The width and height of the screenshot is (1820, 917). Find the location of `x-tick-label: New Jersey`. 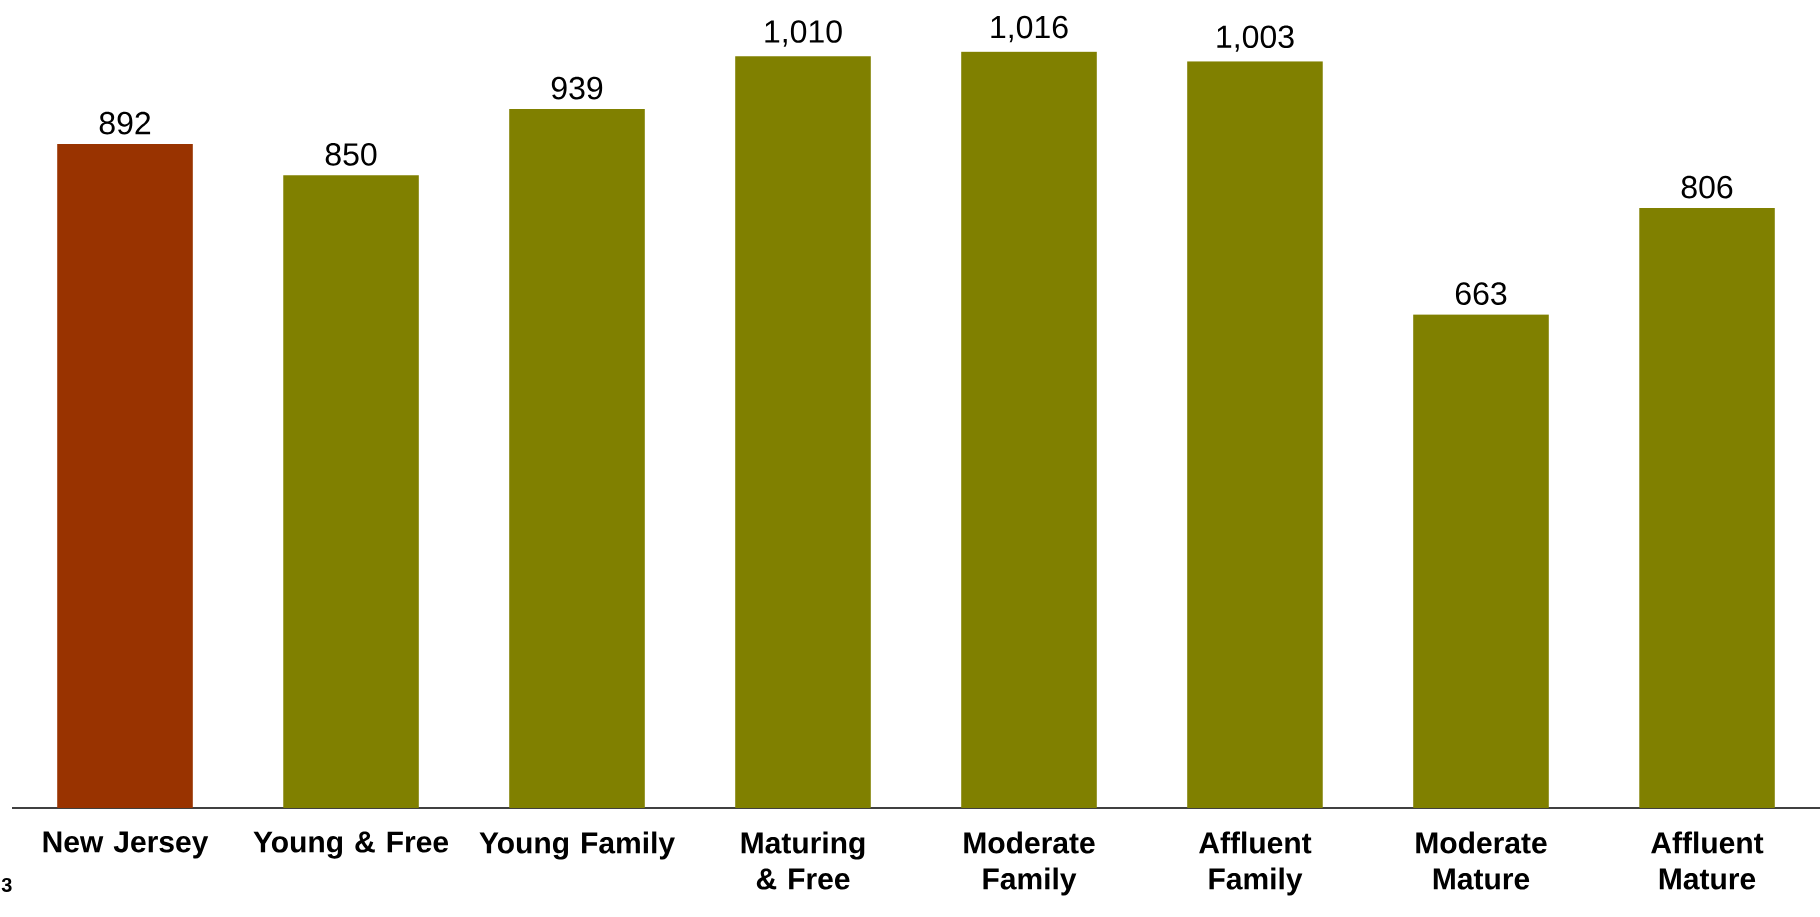

x-tick-label: New Jersey is located at coordinates (126, 845).